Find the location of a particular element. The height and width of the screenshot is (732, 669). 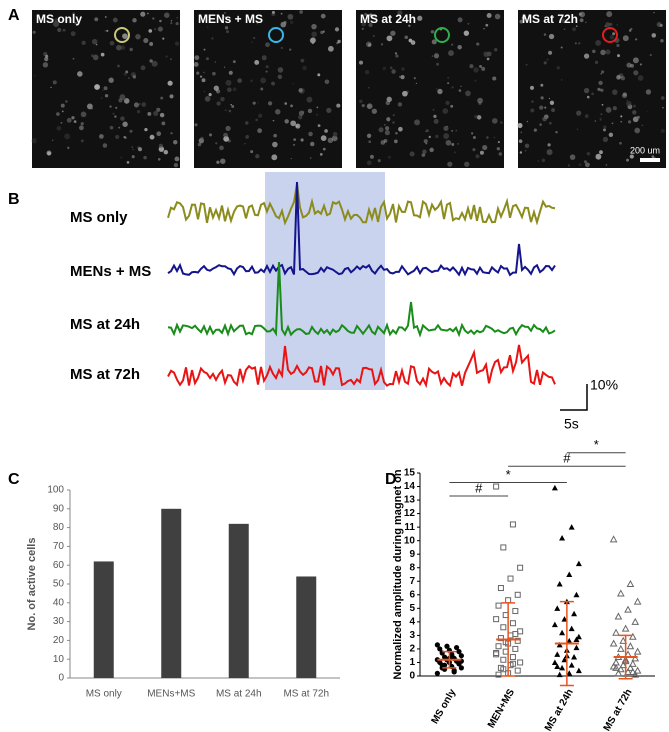

panel-letter: A is located at coordinates (14, 15).